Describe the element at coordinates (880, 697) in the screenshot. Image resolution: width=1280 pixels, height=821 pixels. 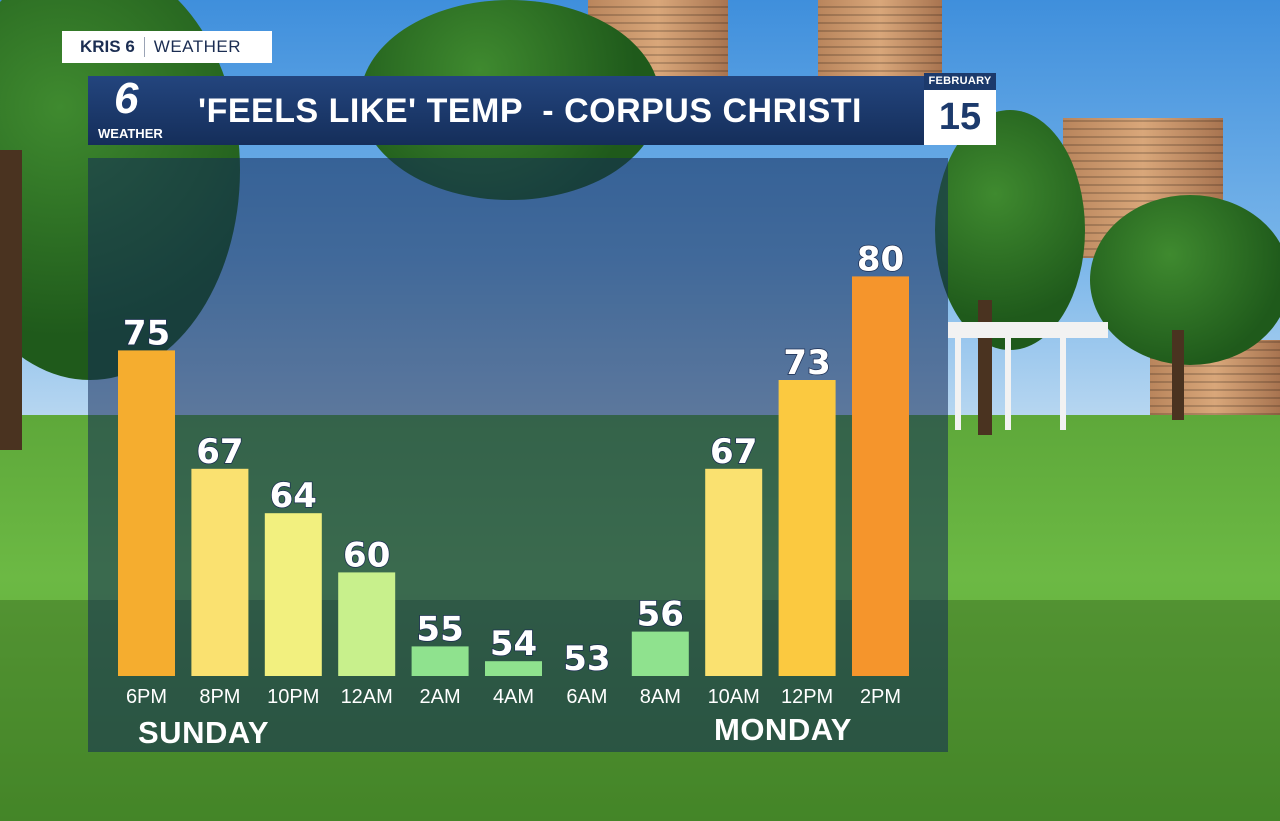
I see `time-label: 2PM` at that location.